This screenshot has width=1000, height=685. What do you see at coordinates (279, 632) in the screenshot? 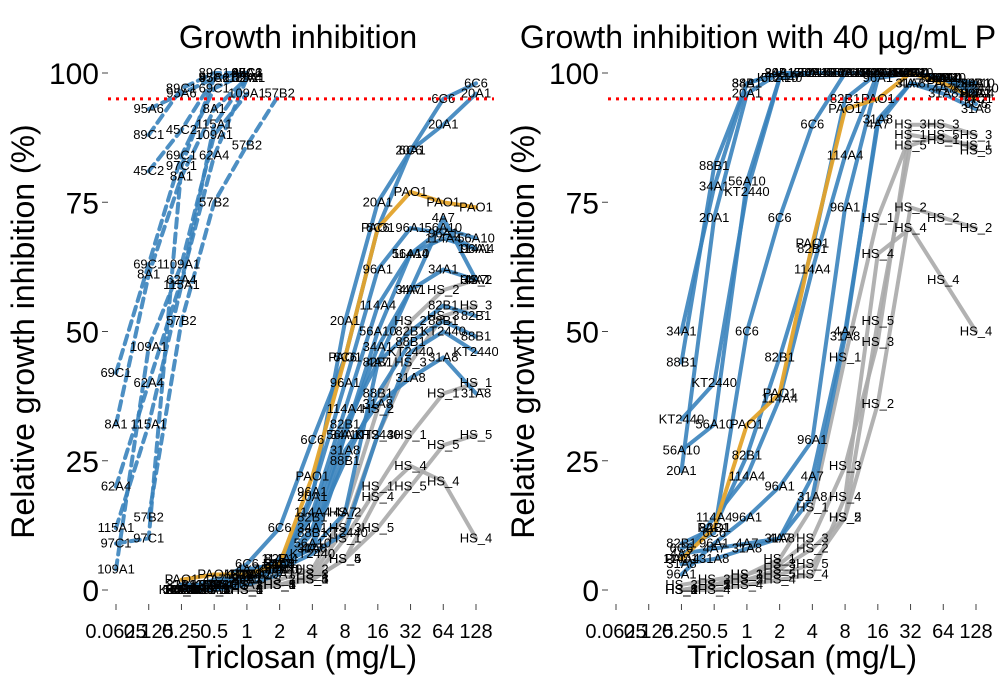
I see `x-tick-label: 2` at bounding box center [279, 632].